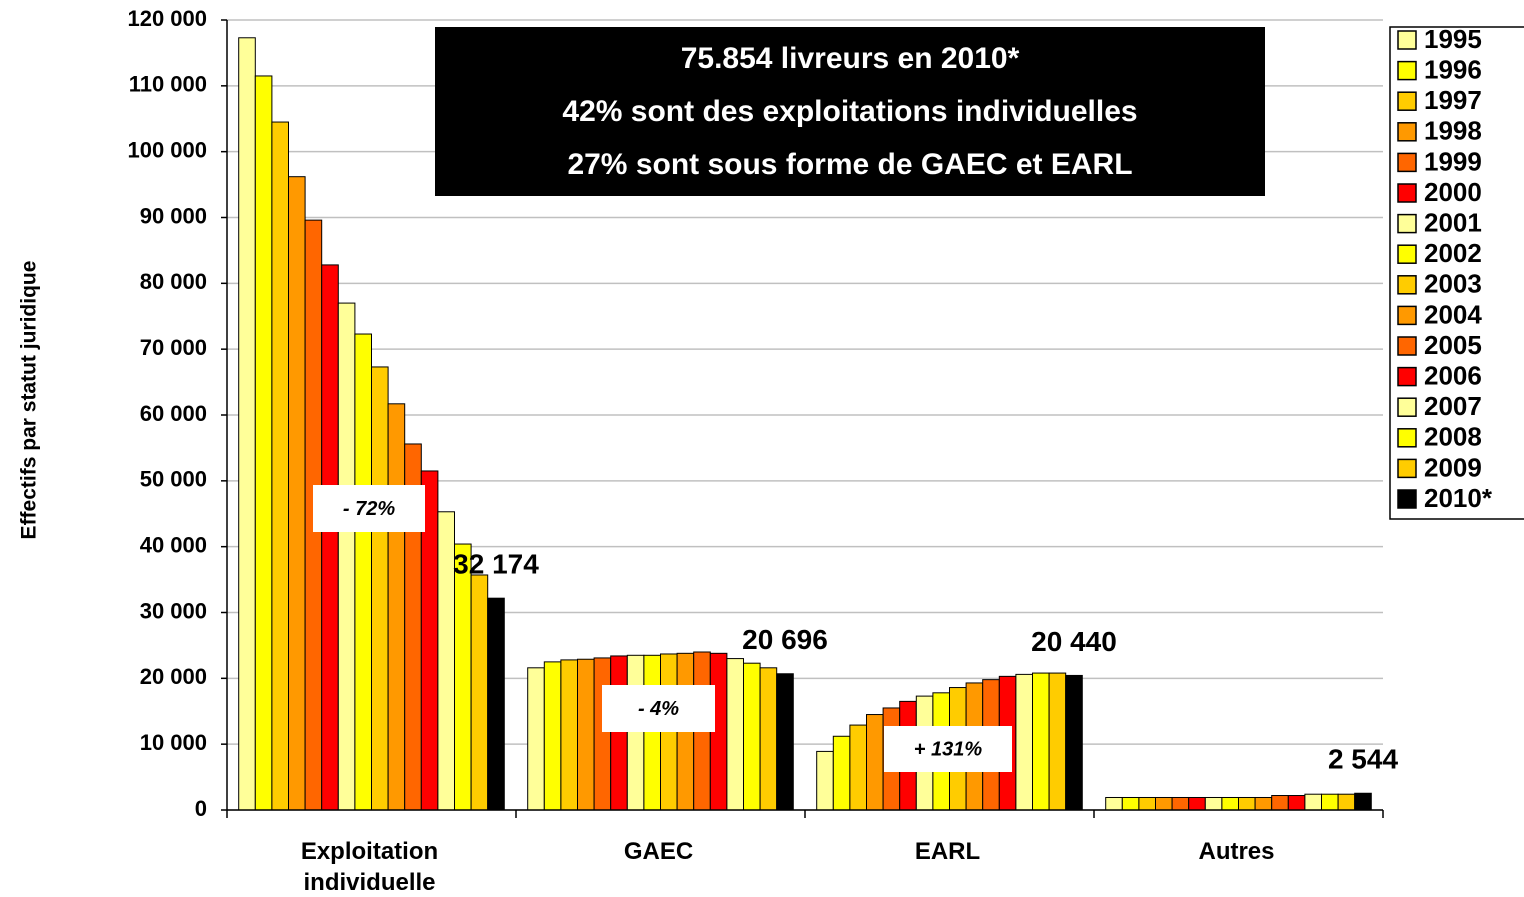 This screenshot has height=897, width=1524. I want to click on value-label: 2 544, so click(1363, 759).